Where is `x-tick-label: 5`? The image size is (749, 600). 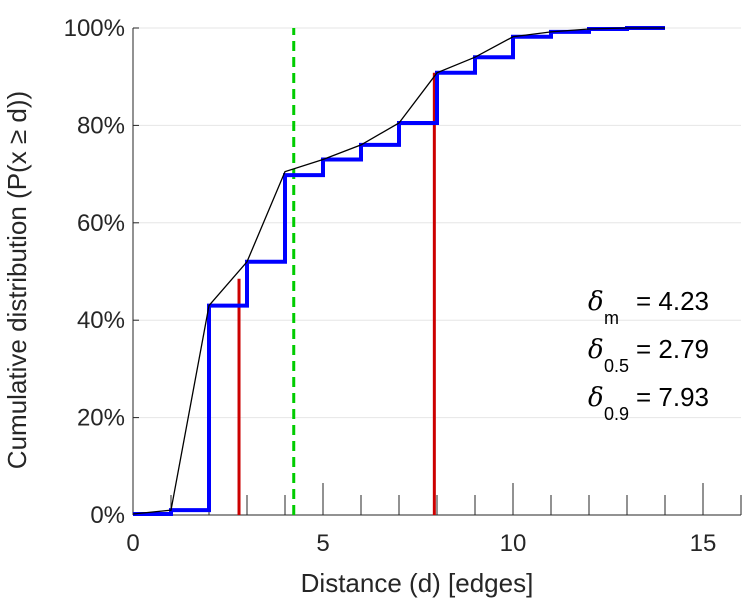 x-tick-label: 5 is located at coordinates (322, 543).